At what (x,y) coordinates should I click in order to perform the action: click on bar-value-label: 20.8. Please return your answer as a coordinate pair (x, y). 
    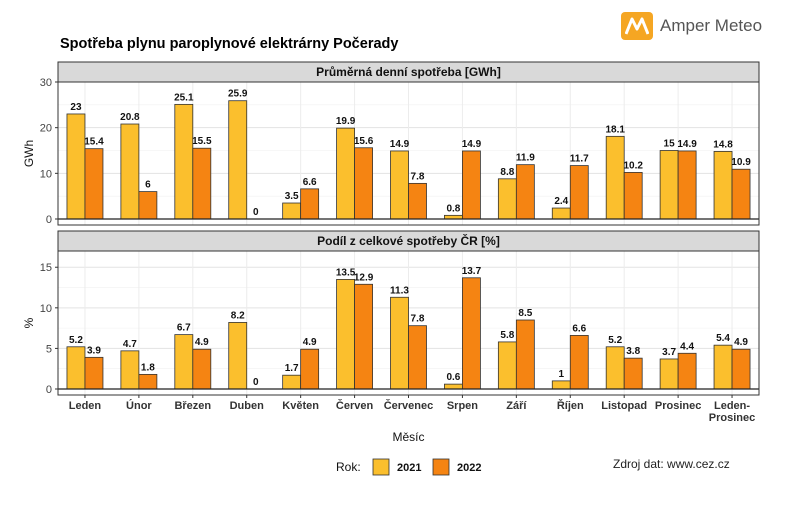
    Looking at the image, I should click on (130, 117).